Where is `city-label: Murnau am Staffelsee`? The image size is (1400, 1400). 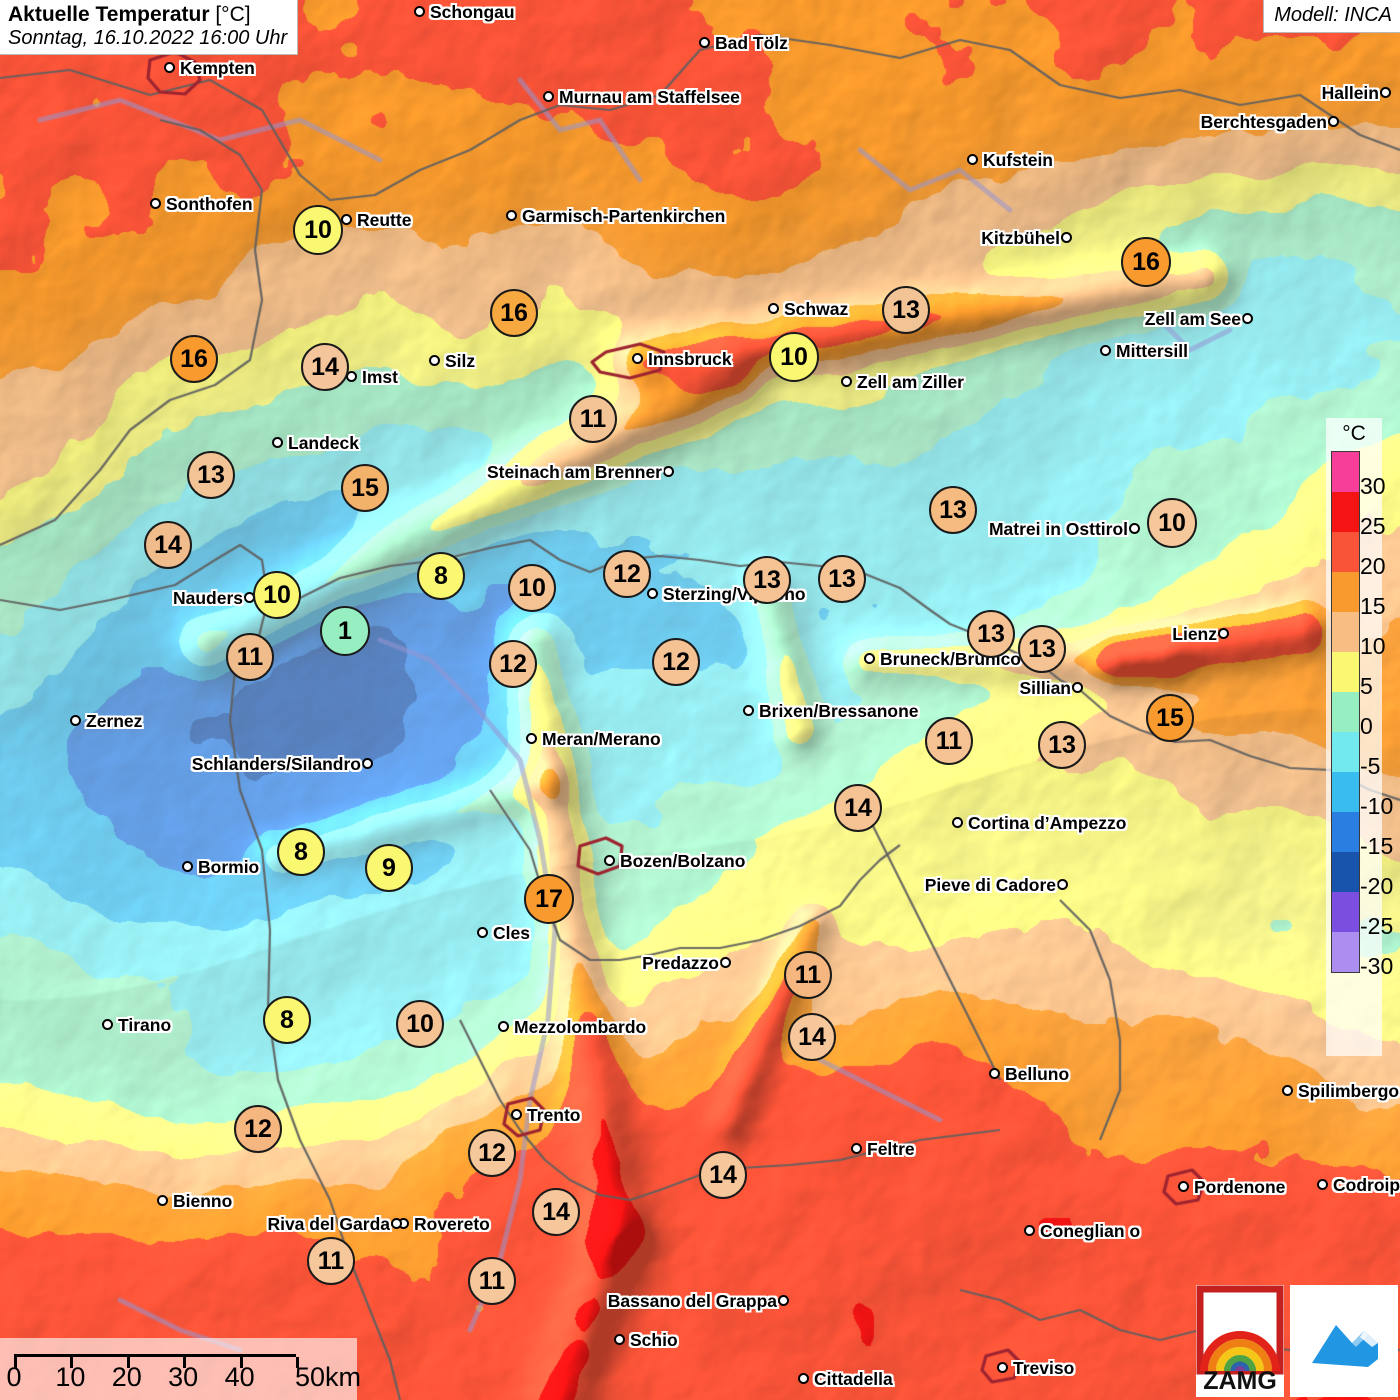
city-label: Murnau am Staffelsee is located at coordinates (649, 97).